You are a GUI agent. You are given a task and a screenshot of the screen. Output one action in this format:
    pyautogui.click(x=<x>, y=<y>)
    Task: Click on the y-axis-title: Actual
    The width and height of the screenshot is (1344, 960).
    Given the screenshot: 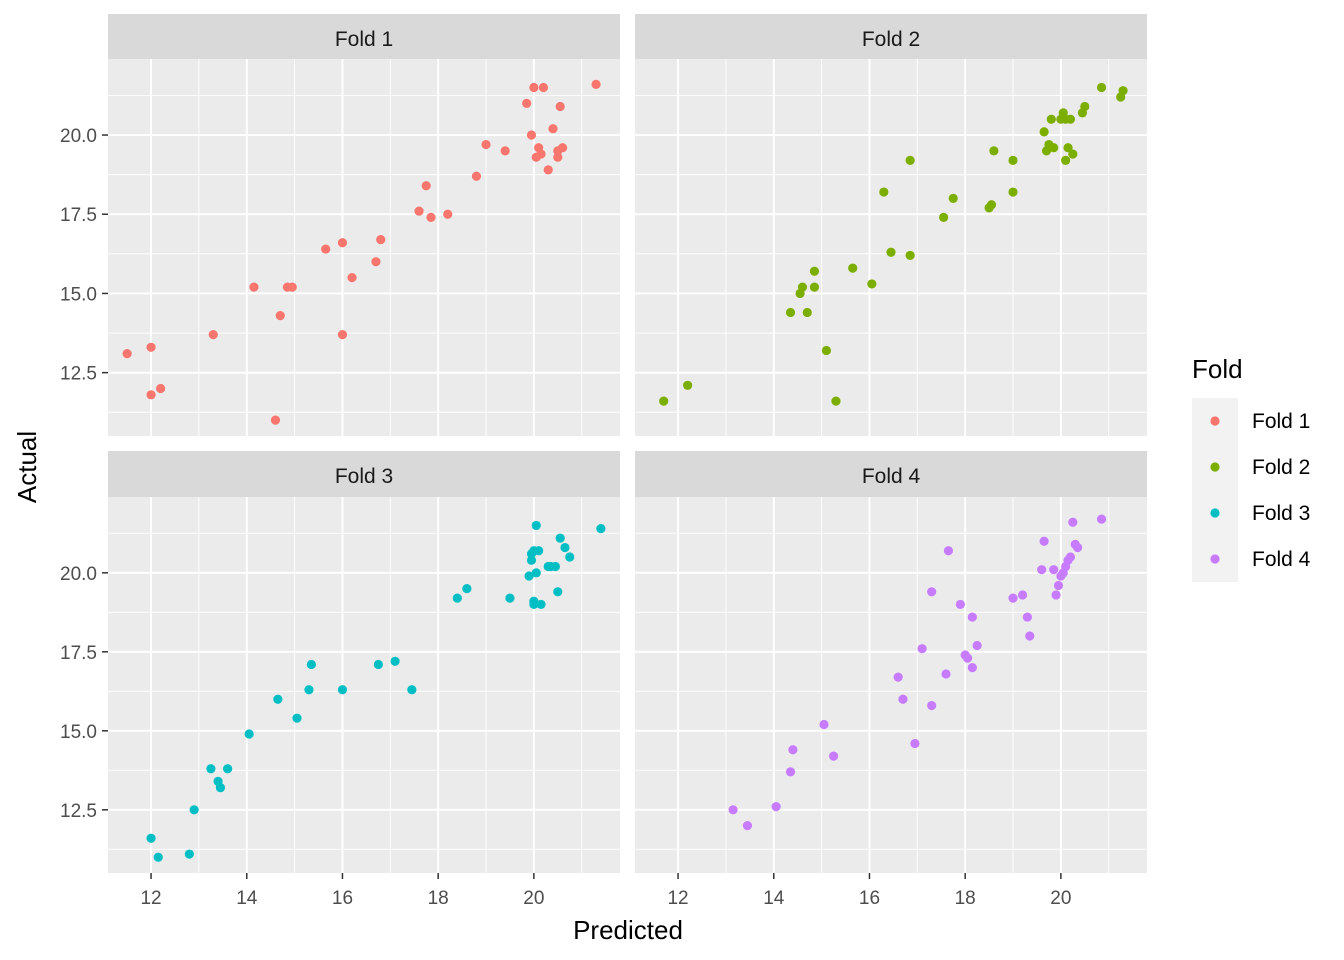 What is the action you would take?
    pyautogui.click(x=27, y=467)
    